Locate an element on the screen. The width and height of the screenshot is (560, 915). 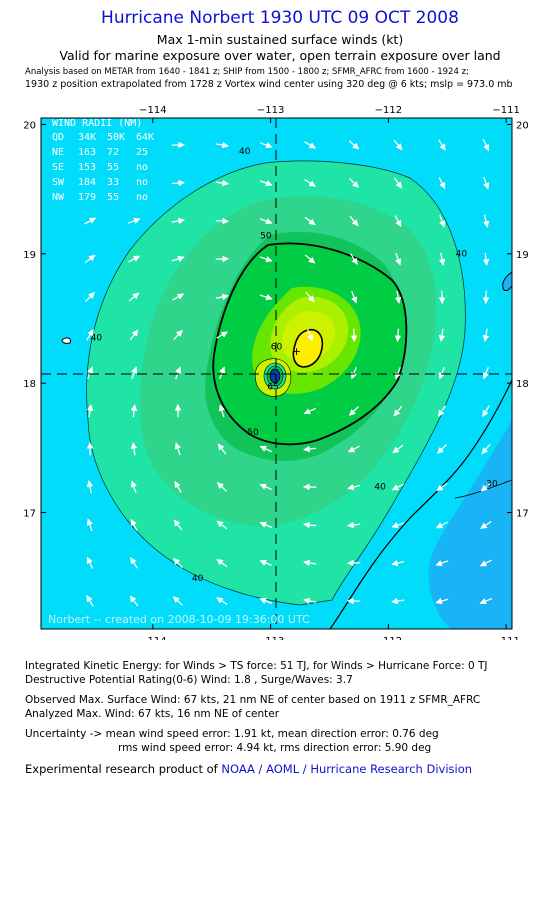
contour-label: 50 is located at coordinates (253, 433).